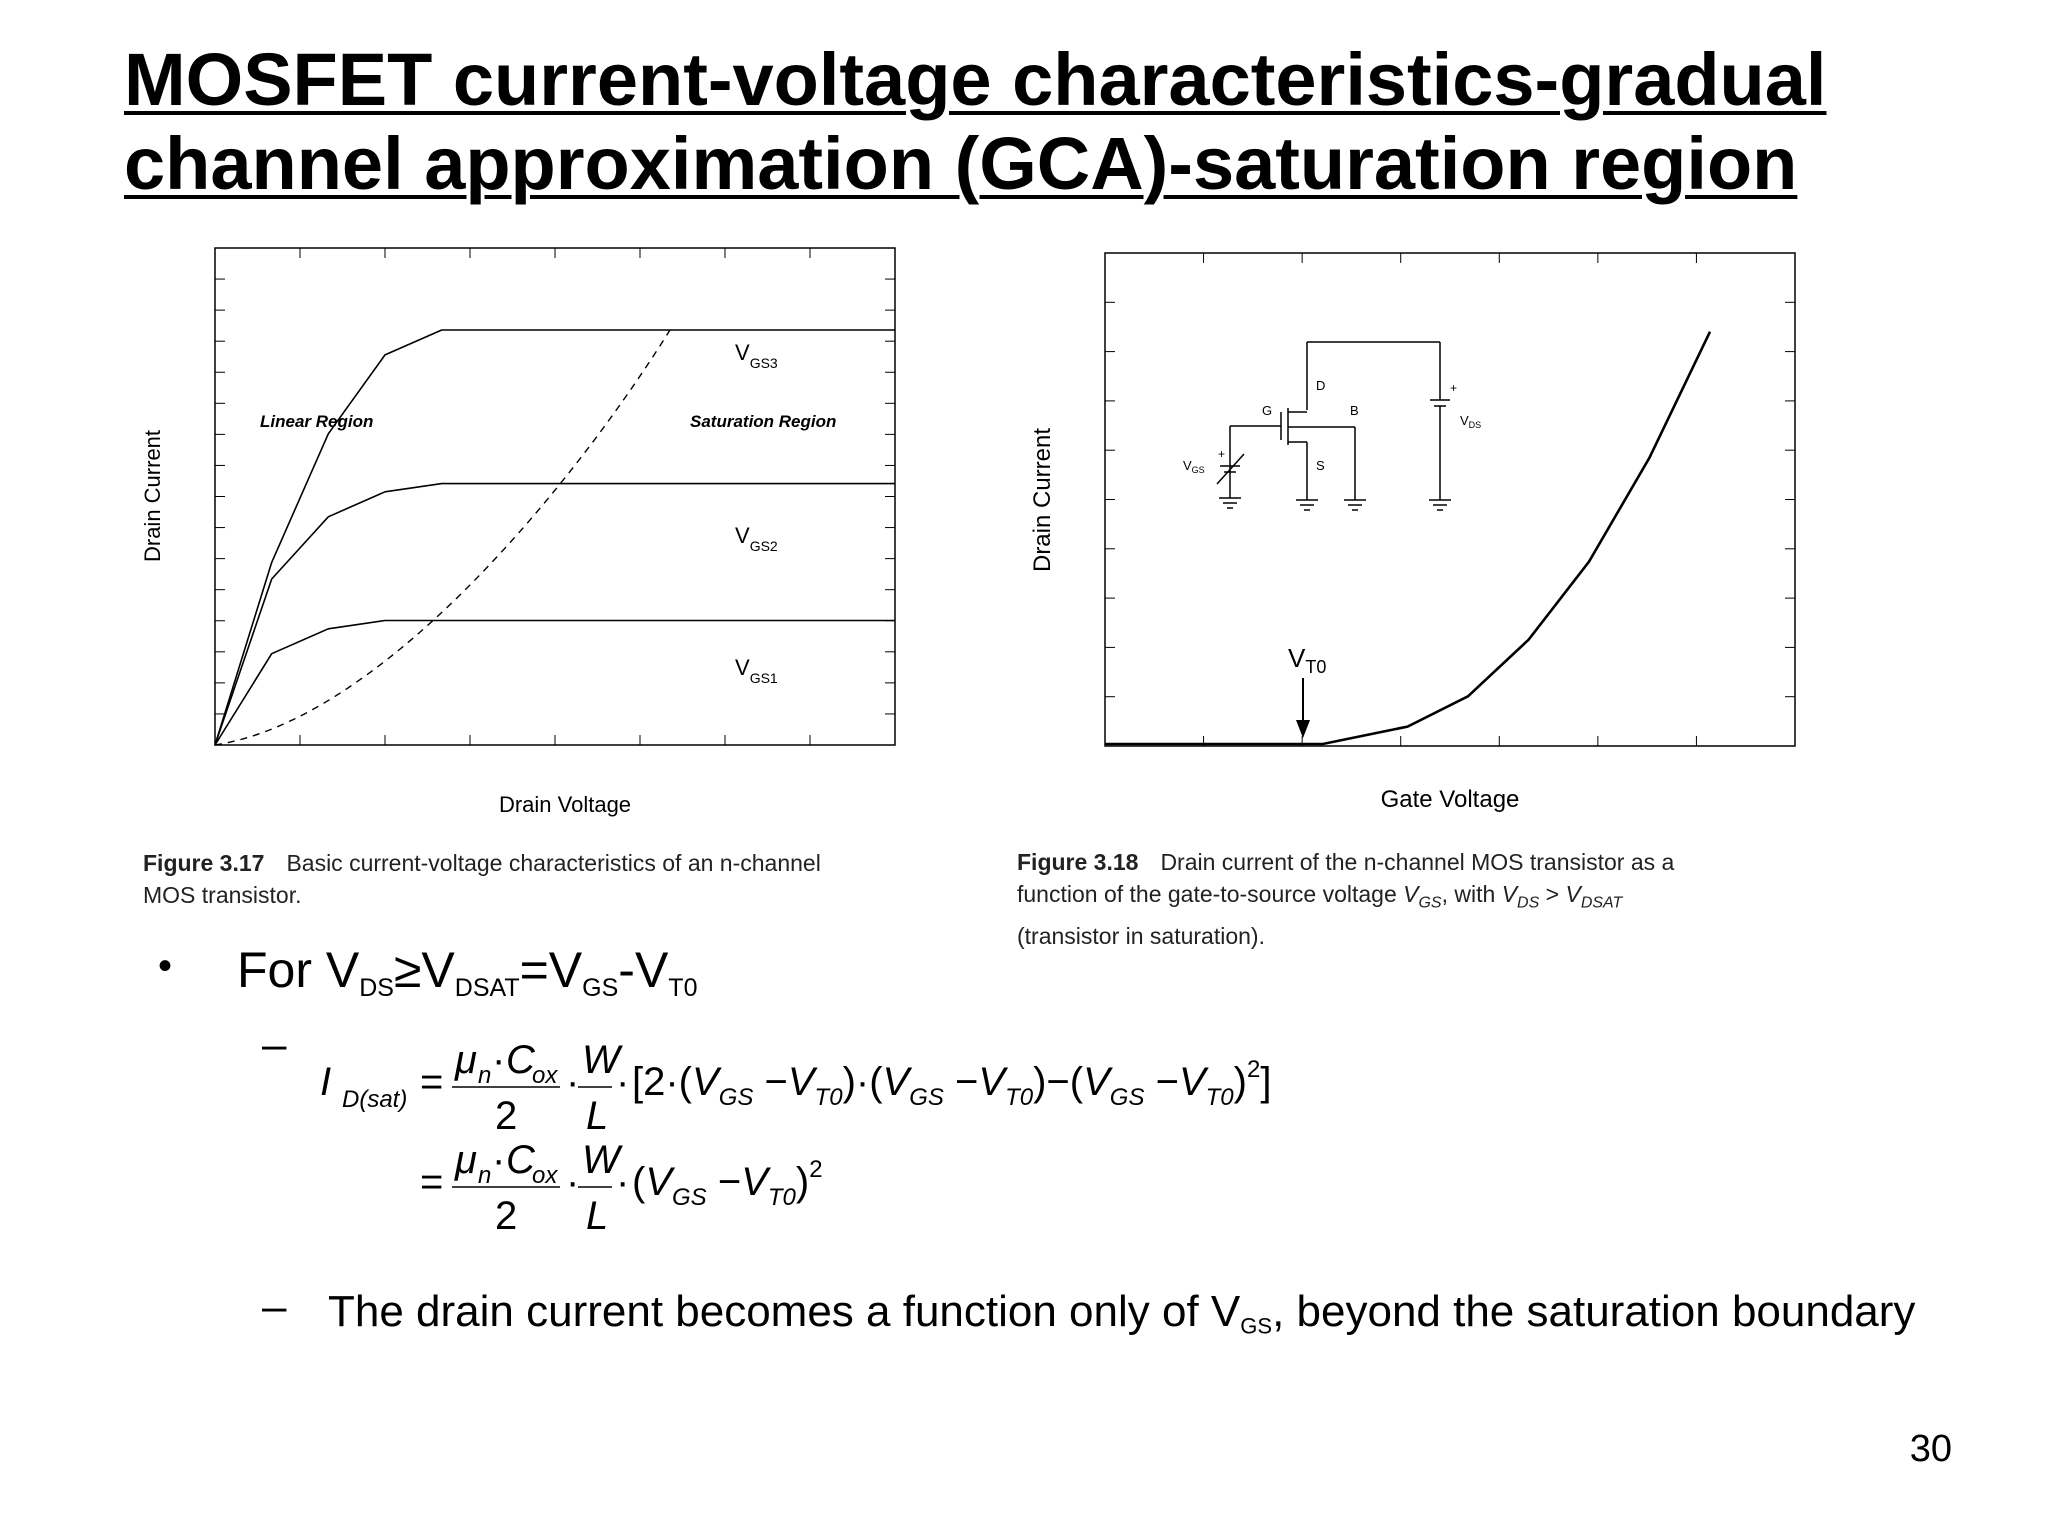 This screenshot has height=1536, width=2048. I want to click on curve-vgs2, so click(554, 614).